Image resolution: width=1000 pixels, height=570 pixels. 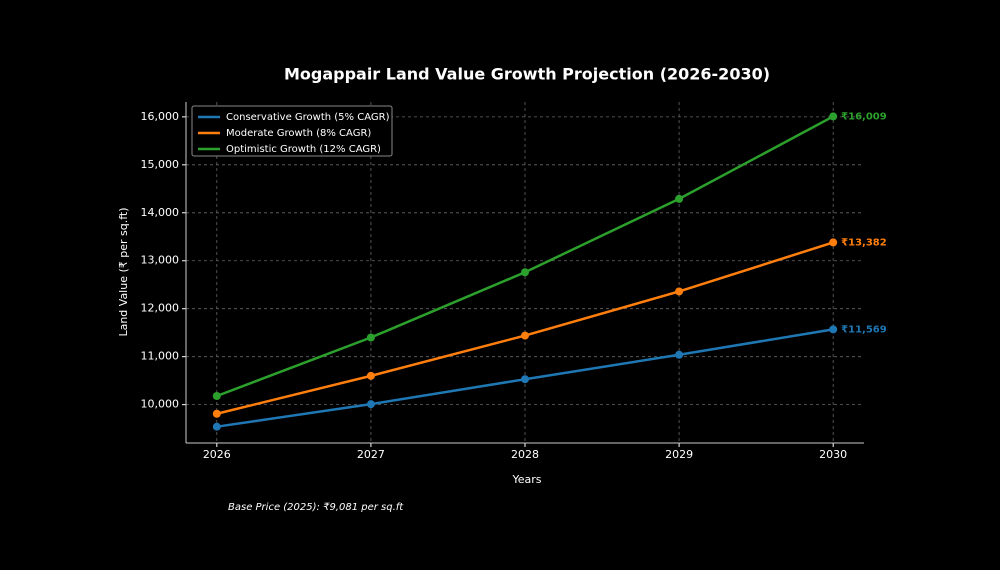 I want to click on x-tick-label: 2026, so click(x=217, y=454).